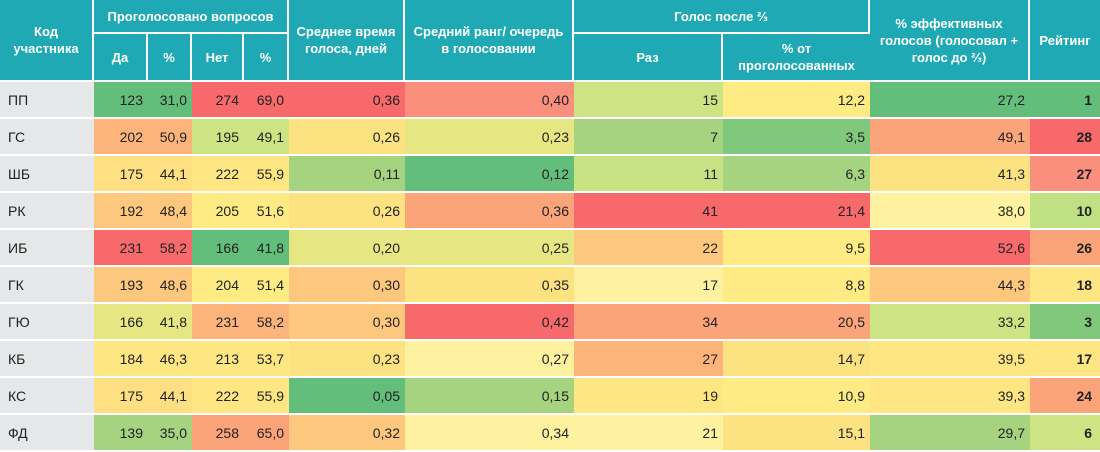  Describe the element at coordinates (47, 322) in the screenshot. I see `cell-code: ГЮ` at that location.